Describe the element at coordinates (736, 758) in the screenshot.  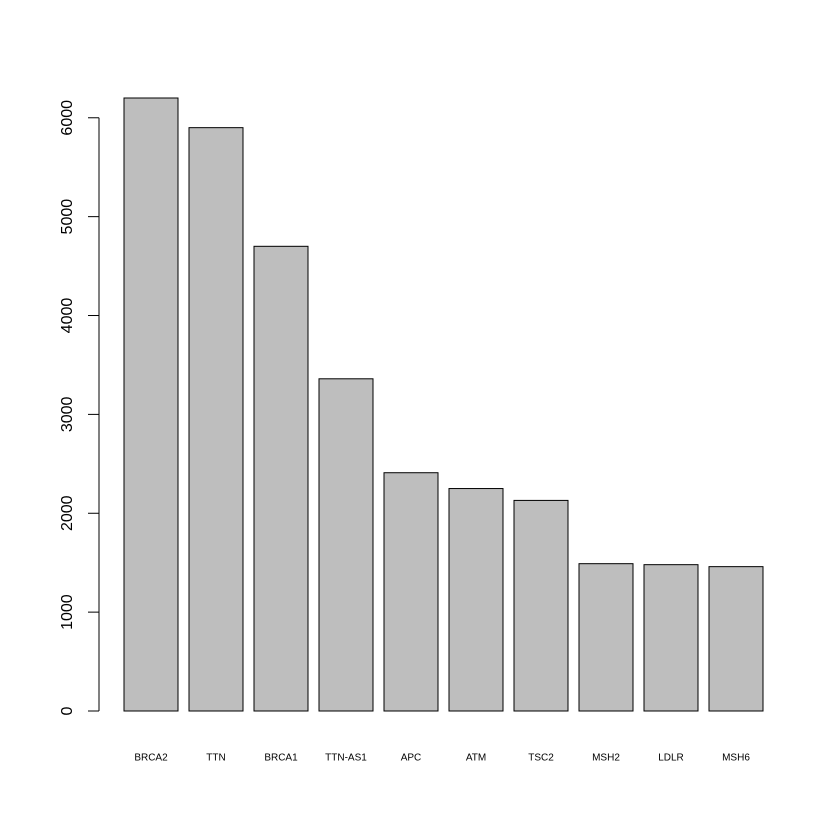
I see `x-tick-label: MSH6` at that location.